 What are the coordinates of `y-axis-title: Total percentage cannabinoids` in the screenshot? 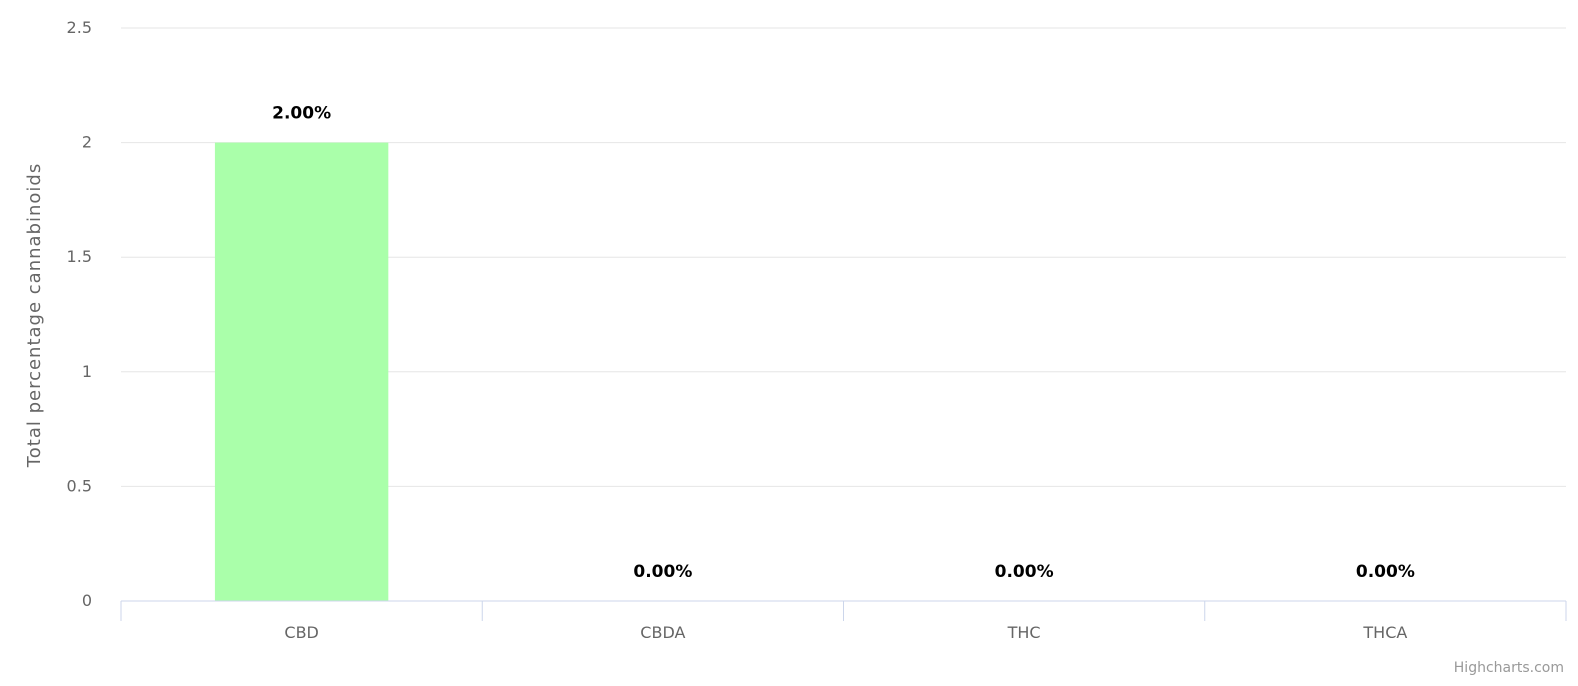 It's located at (34, 315).